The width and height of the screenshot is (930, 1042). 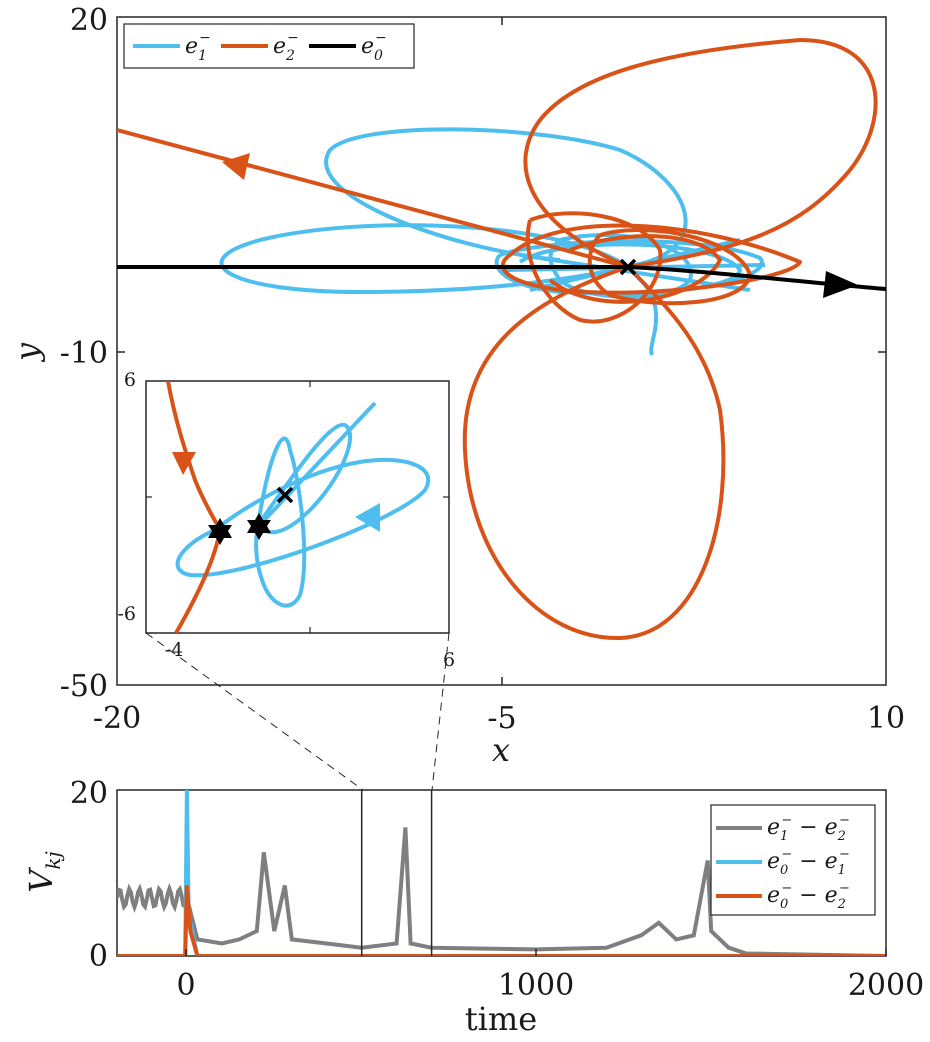 I want to click on inset-ticks, so click(x=297, y=507).